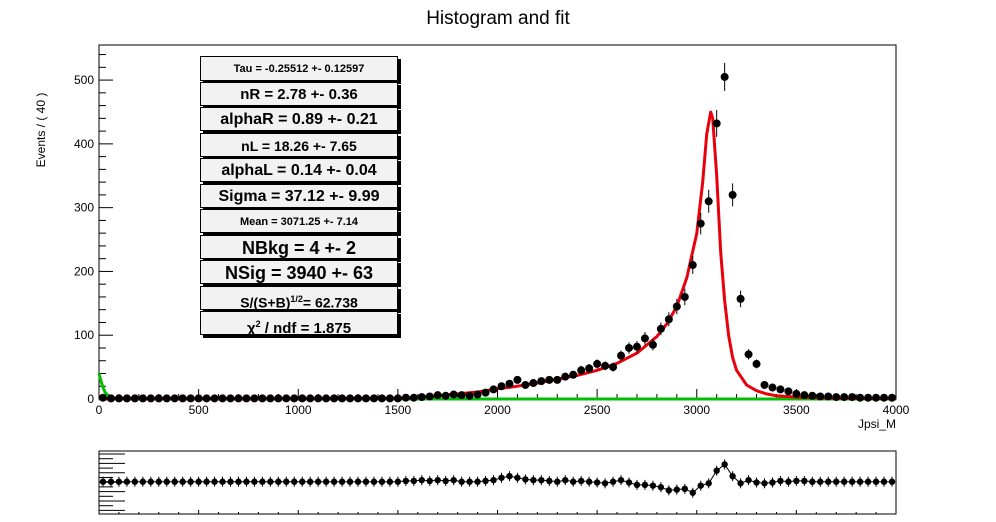  Describe the element at coordinates (84, 208) in the screenshot. I see `y-tick-label: 300` at that location.